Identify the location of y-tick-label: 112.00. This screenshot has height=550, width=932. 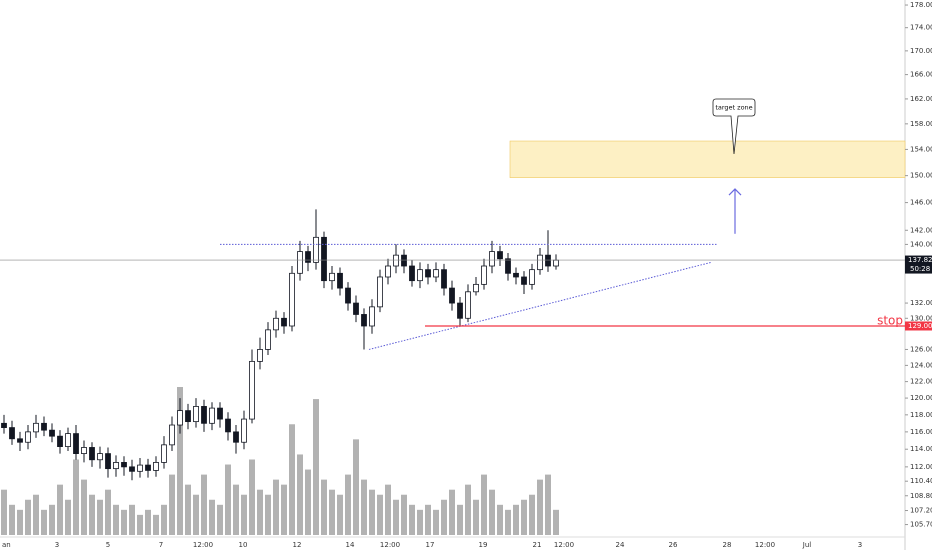
(921, 467).